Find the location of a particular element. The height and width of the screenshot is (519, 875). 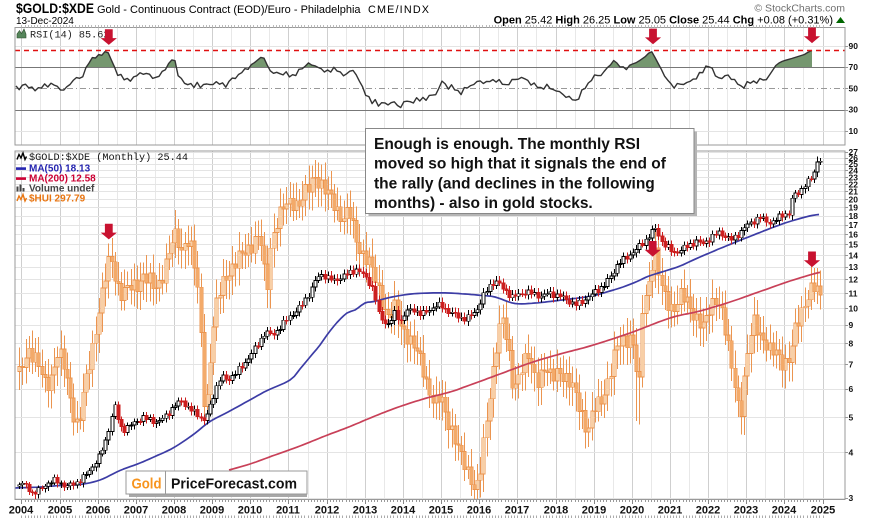

svg-text: 23 is located at coordinates (854, 177).